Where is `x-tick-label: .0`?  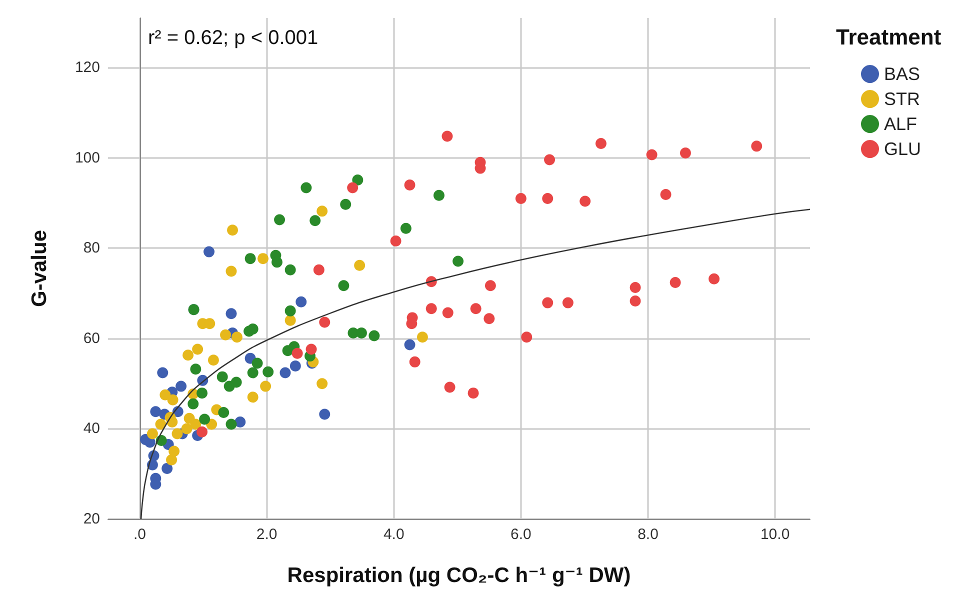 x-tick-label: .0 is located at coordinates (140, 534).